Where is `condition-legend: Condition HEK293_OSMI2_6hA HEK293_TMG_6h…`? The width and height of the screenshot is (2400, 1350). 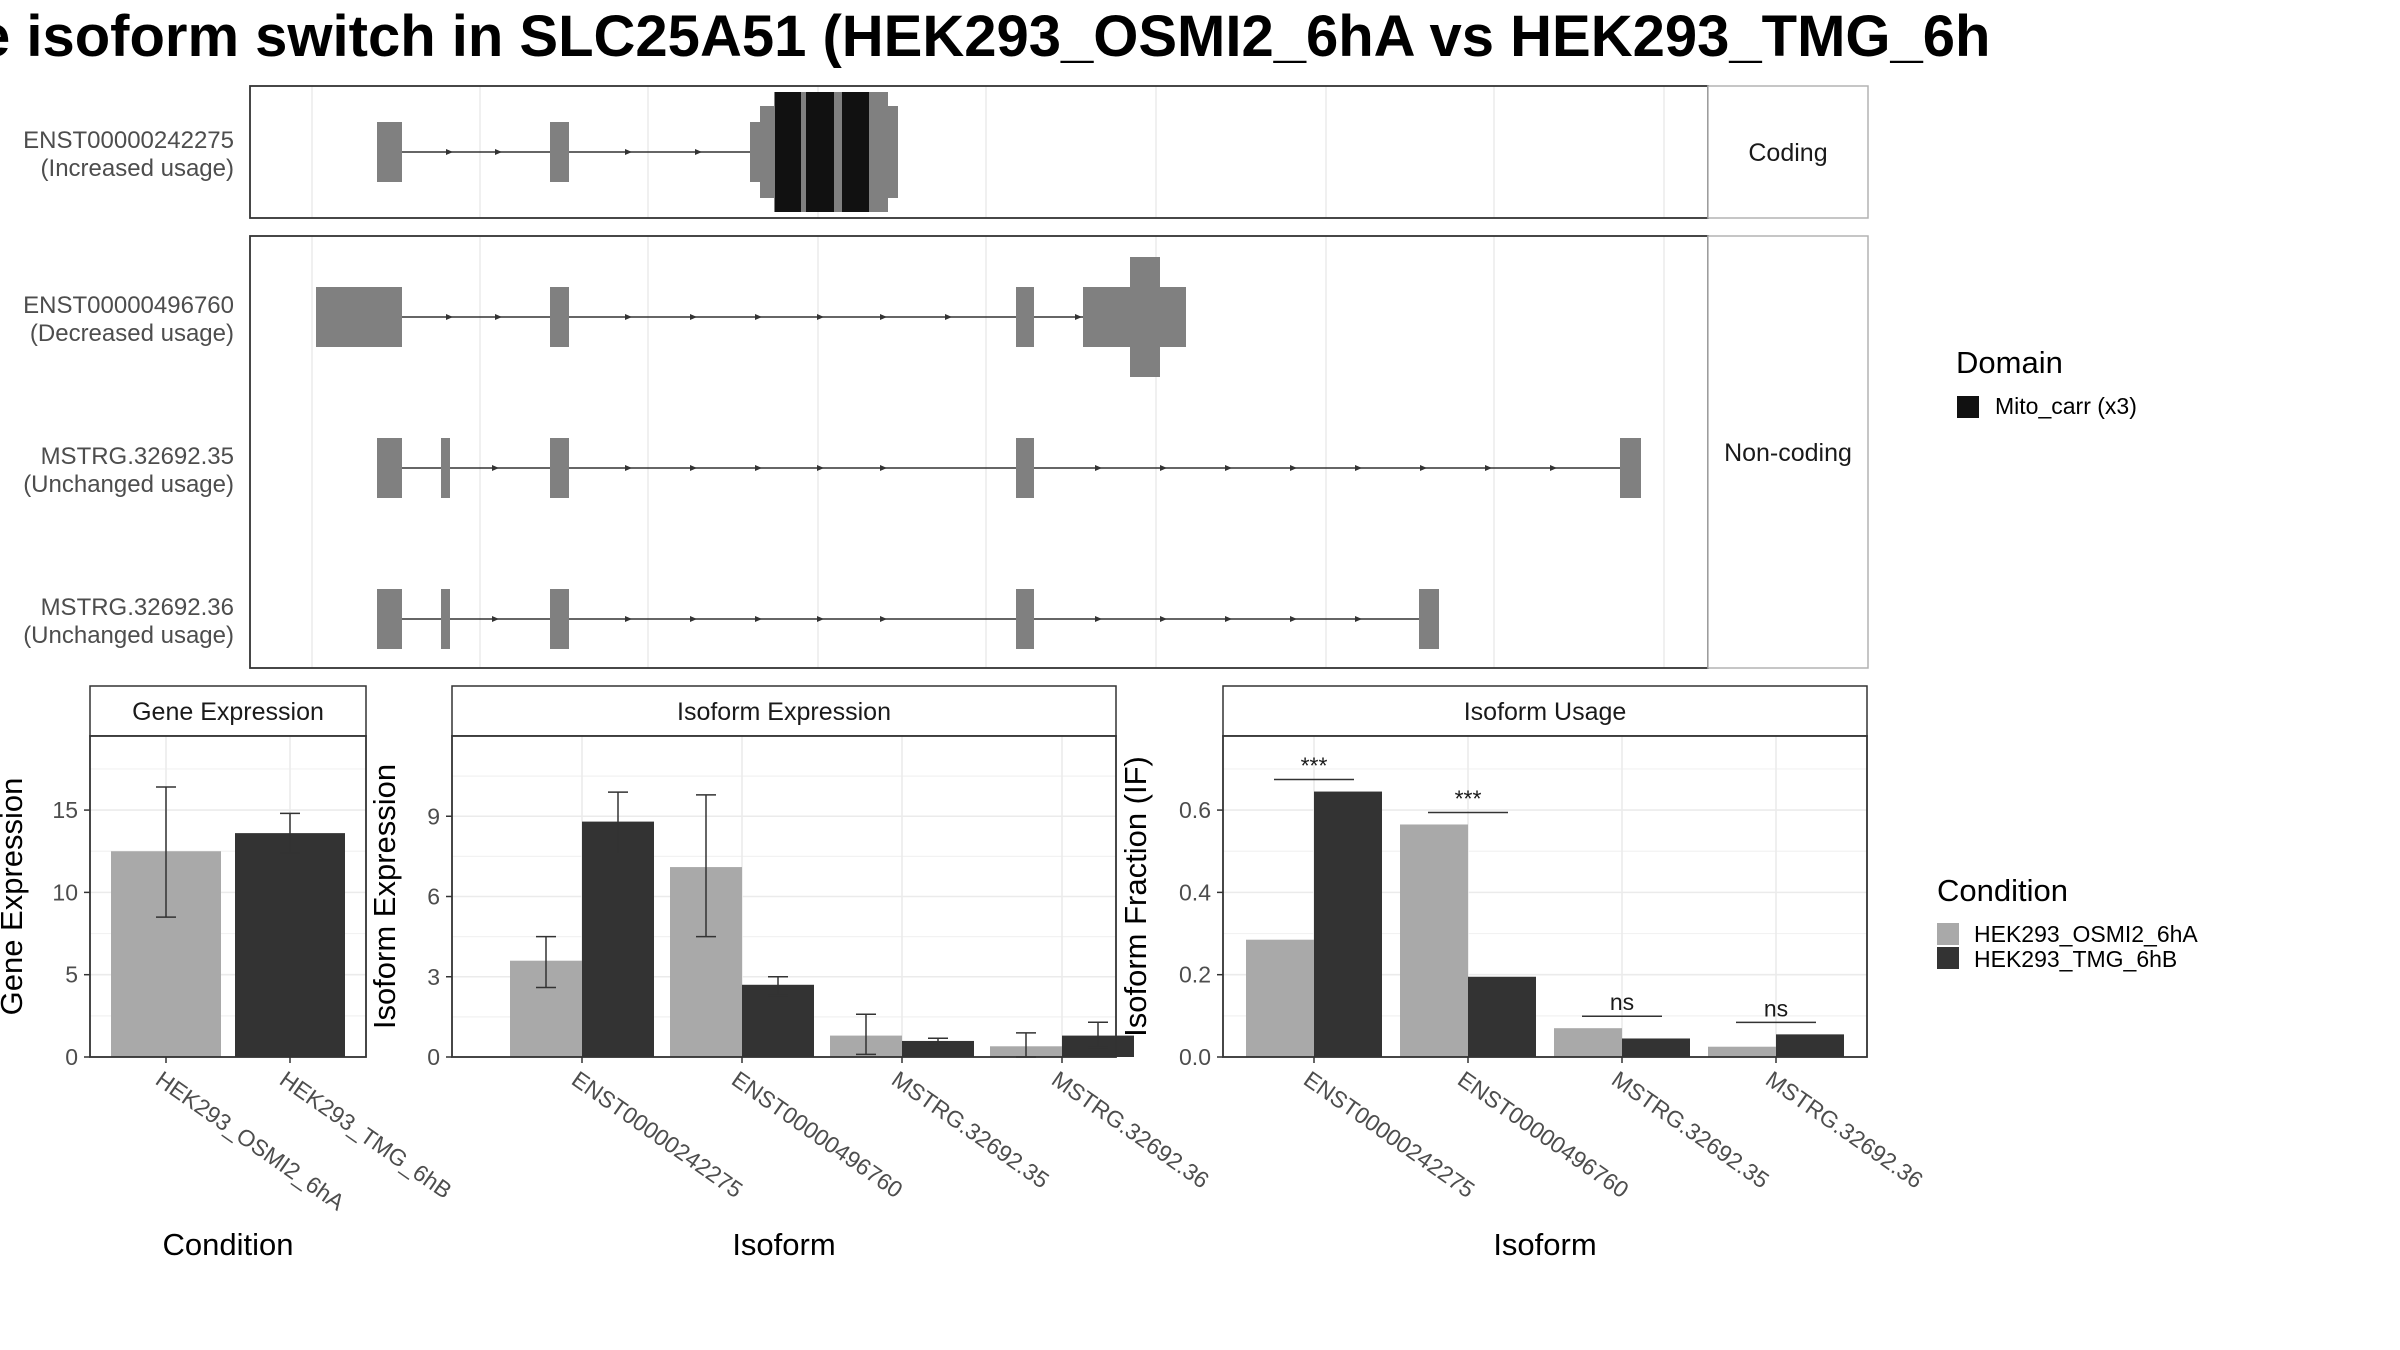
condition-legend: Condition HEK293_OSMI2_6hA HEK293_TMG_6h… is located at coordinates (2067, 922).